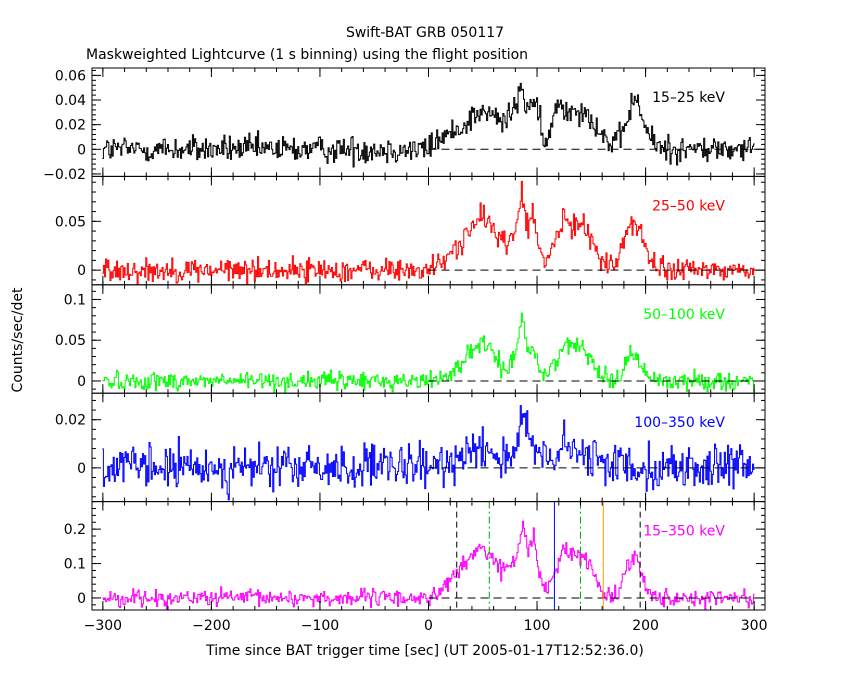 The image size is (850, 685). What do you see at coordinates (645, 626) in the screenshot?
I see `x-tick-label: 200` at bounding box center [645, 626].